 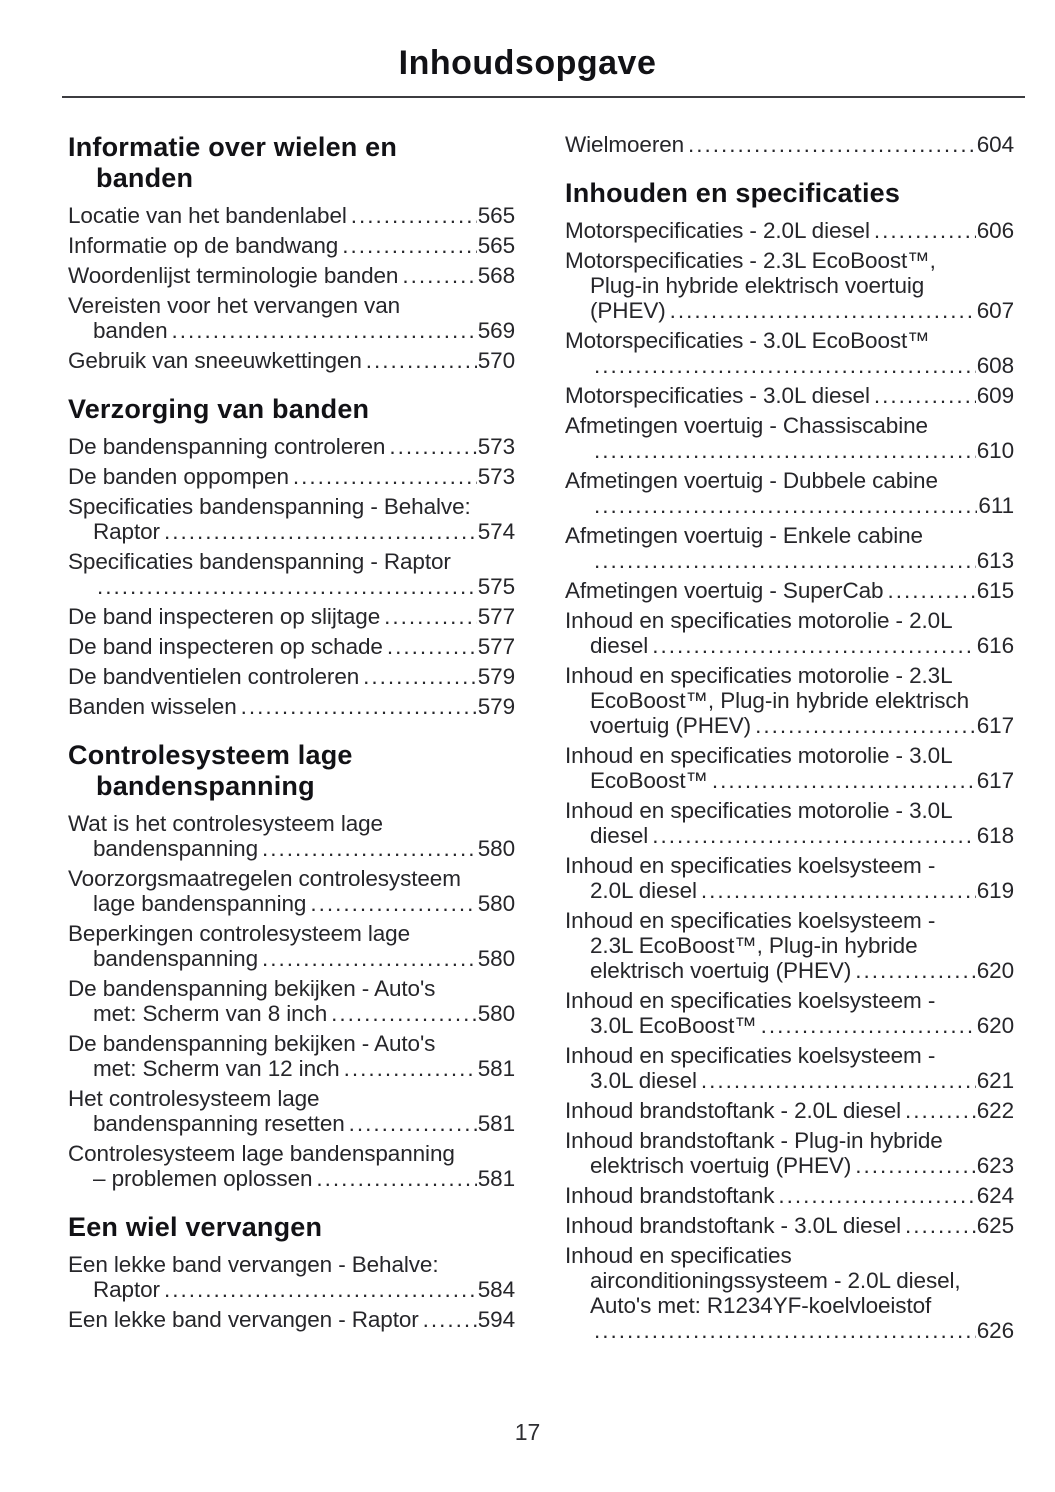 What do you see at coordinates (754, 945) in the screenshot?
I see `entry-label-line: 2.3L EcoBoost™, Plug-in hybride` at bounding box center [754, 945].